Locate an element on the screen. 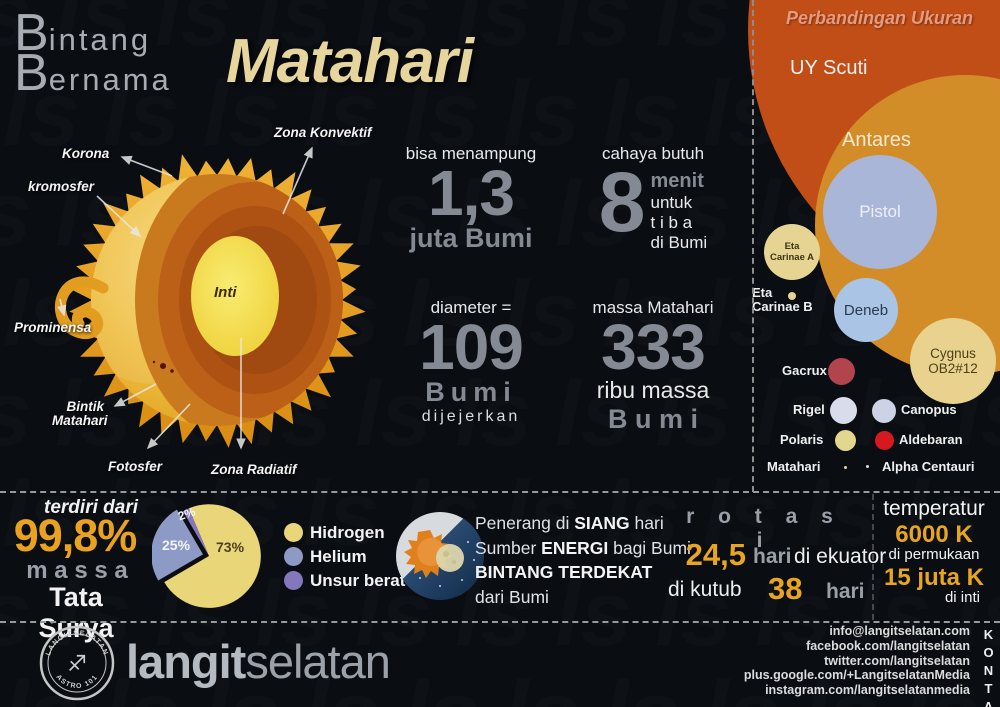 The height and width of the screenshot is (707, 1000). divider-horizontal-bottom is located at coordinates (500, 622).